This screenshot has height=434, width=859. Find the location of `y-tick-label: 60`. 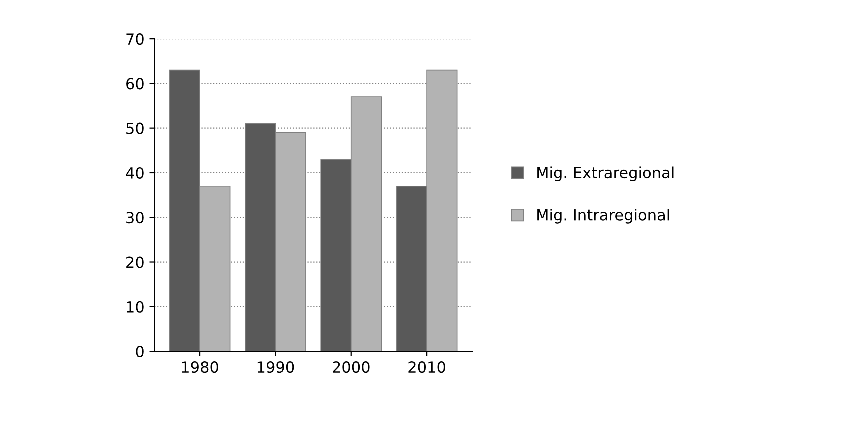

y-tick-label: 60 is located at coordinates (135, 84).